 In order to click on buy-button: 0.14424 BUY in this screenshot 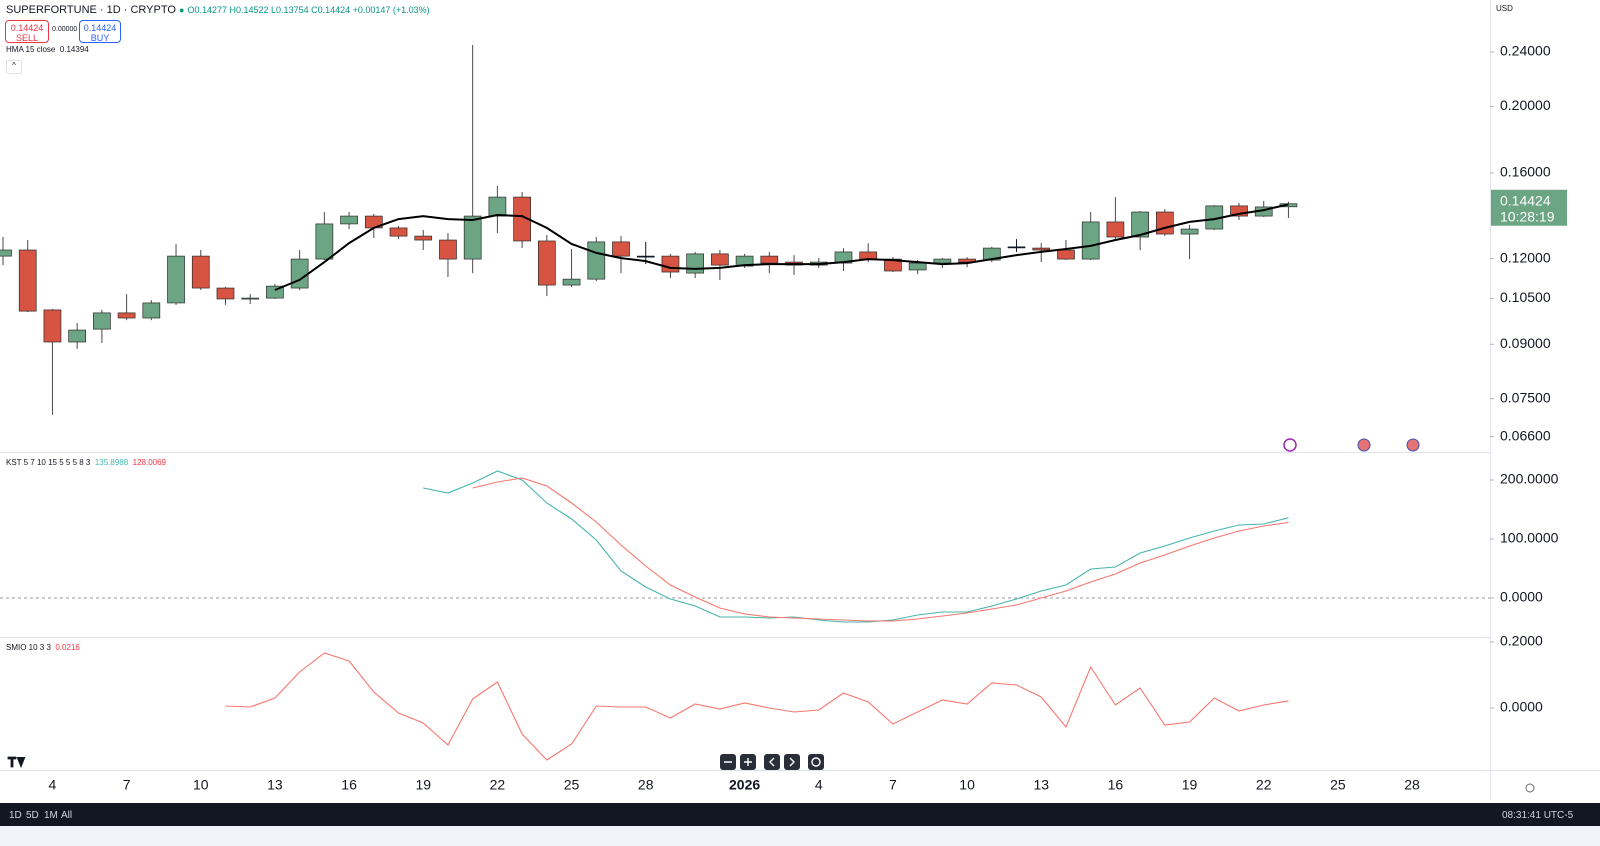, I will do `click(100, 31)`.